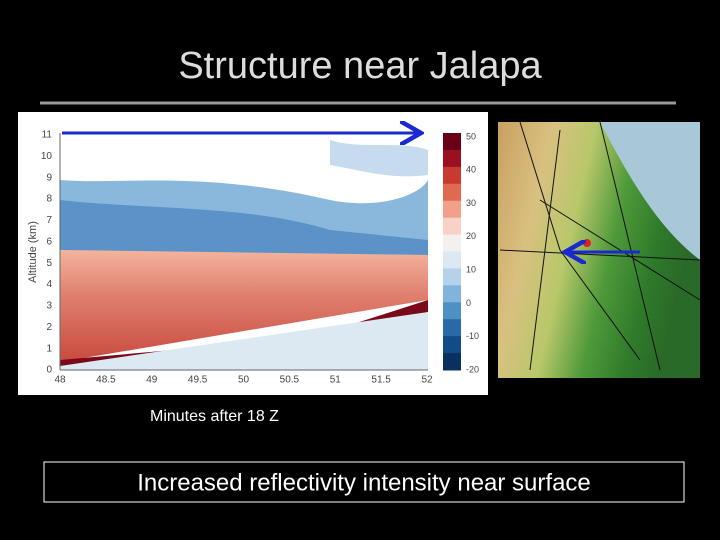 The width and height of the screenshot is (720, 540). Describe the element at coordinates (33, 252) in the screenshot. I see `y-label: Altitude (km)` at that location.